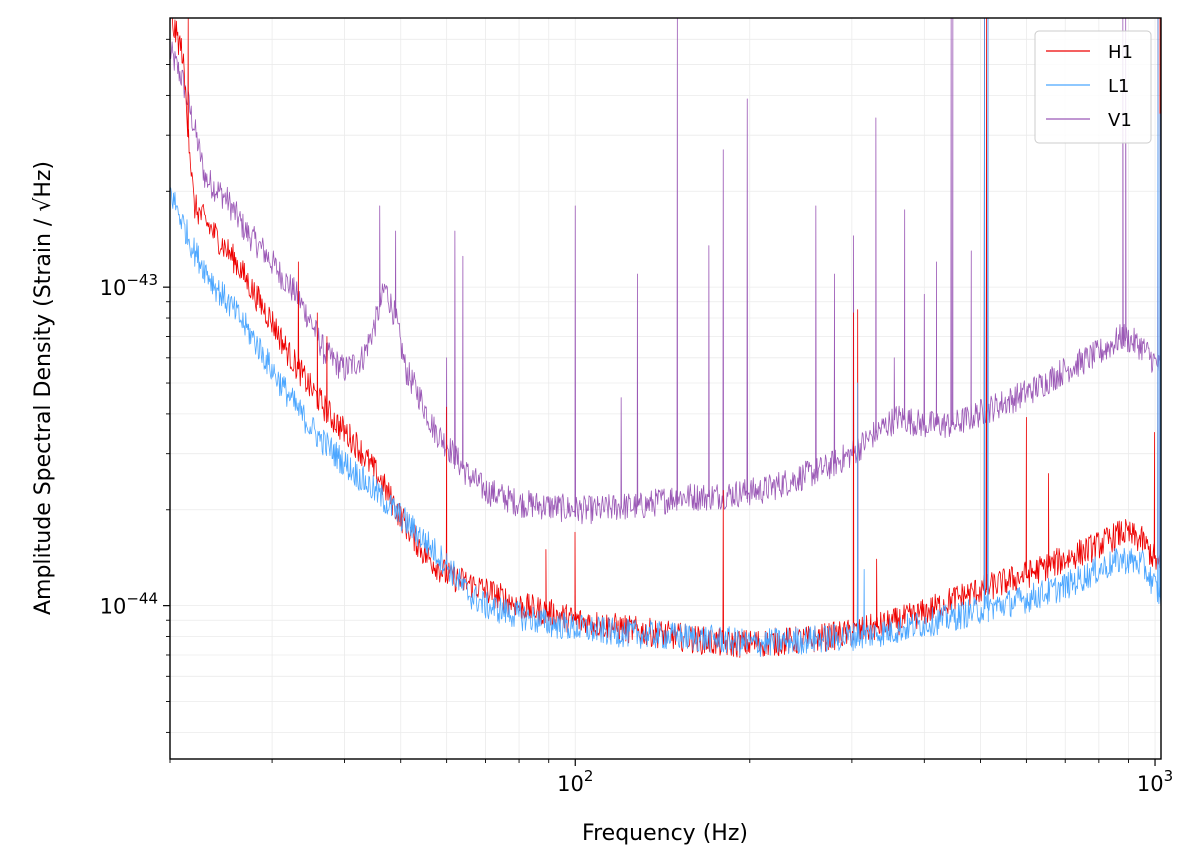 This screenshot has width=1199, height=867. What do you see at coordinates (1118, 86) in the screenshot?
I see `legend-label-l1: L1` at bounding box center [1118, 86].